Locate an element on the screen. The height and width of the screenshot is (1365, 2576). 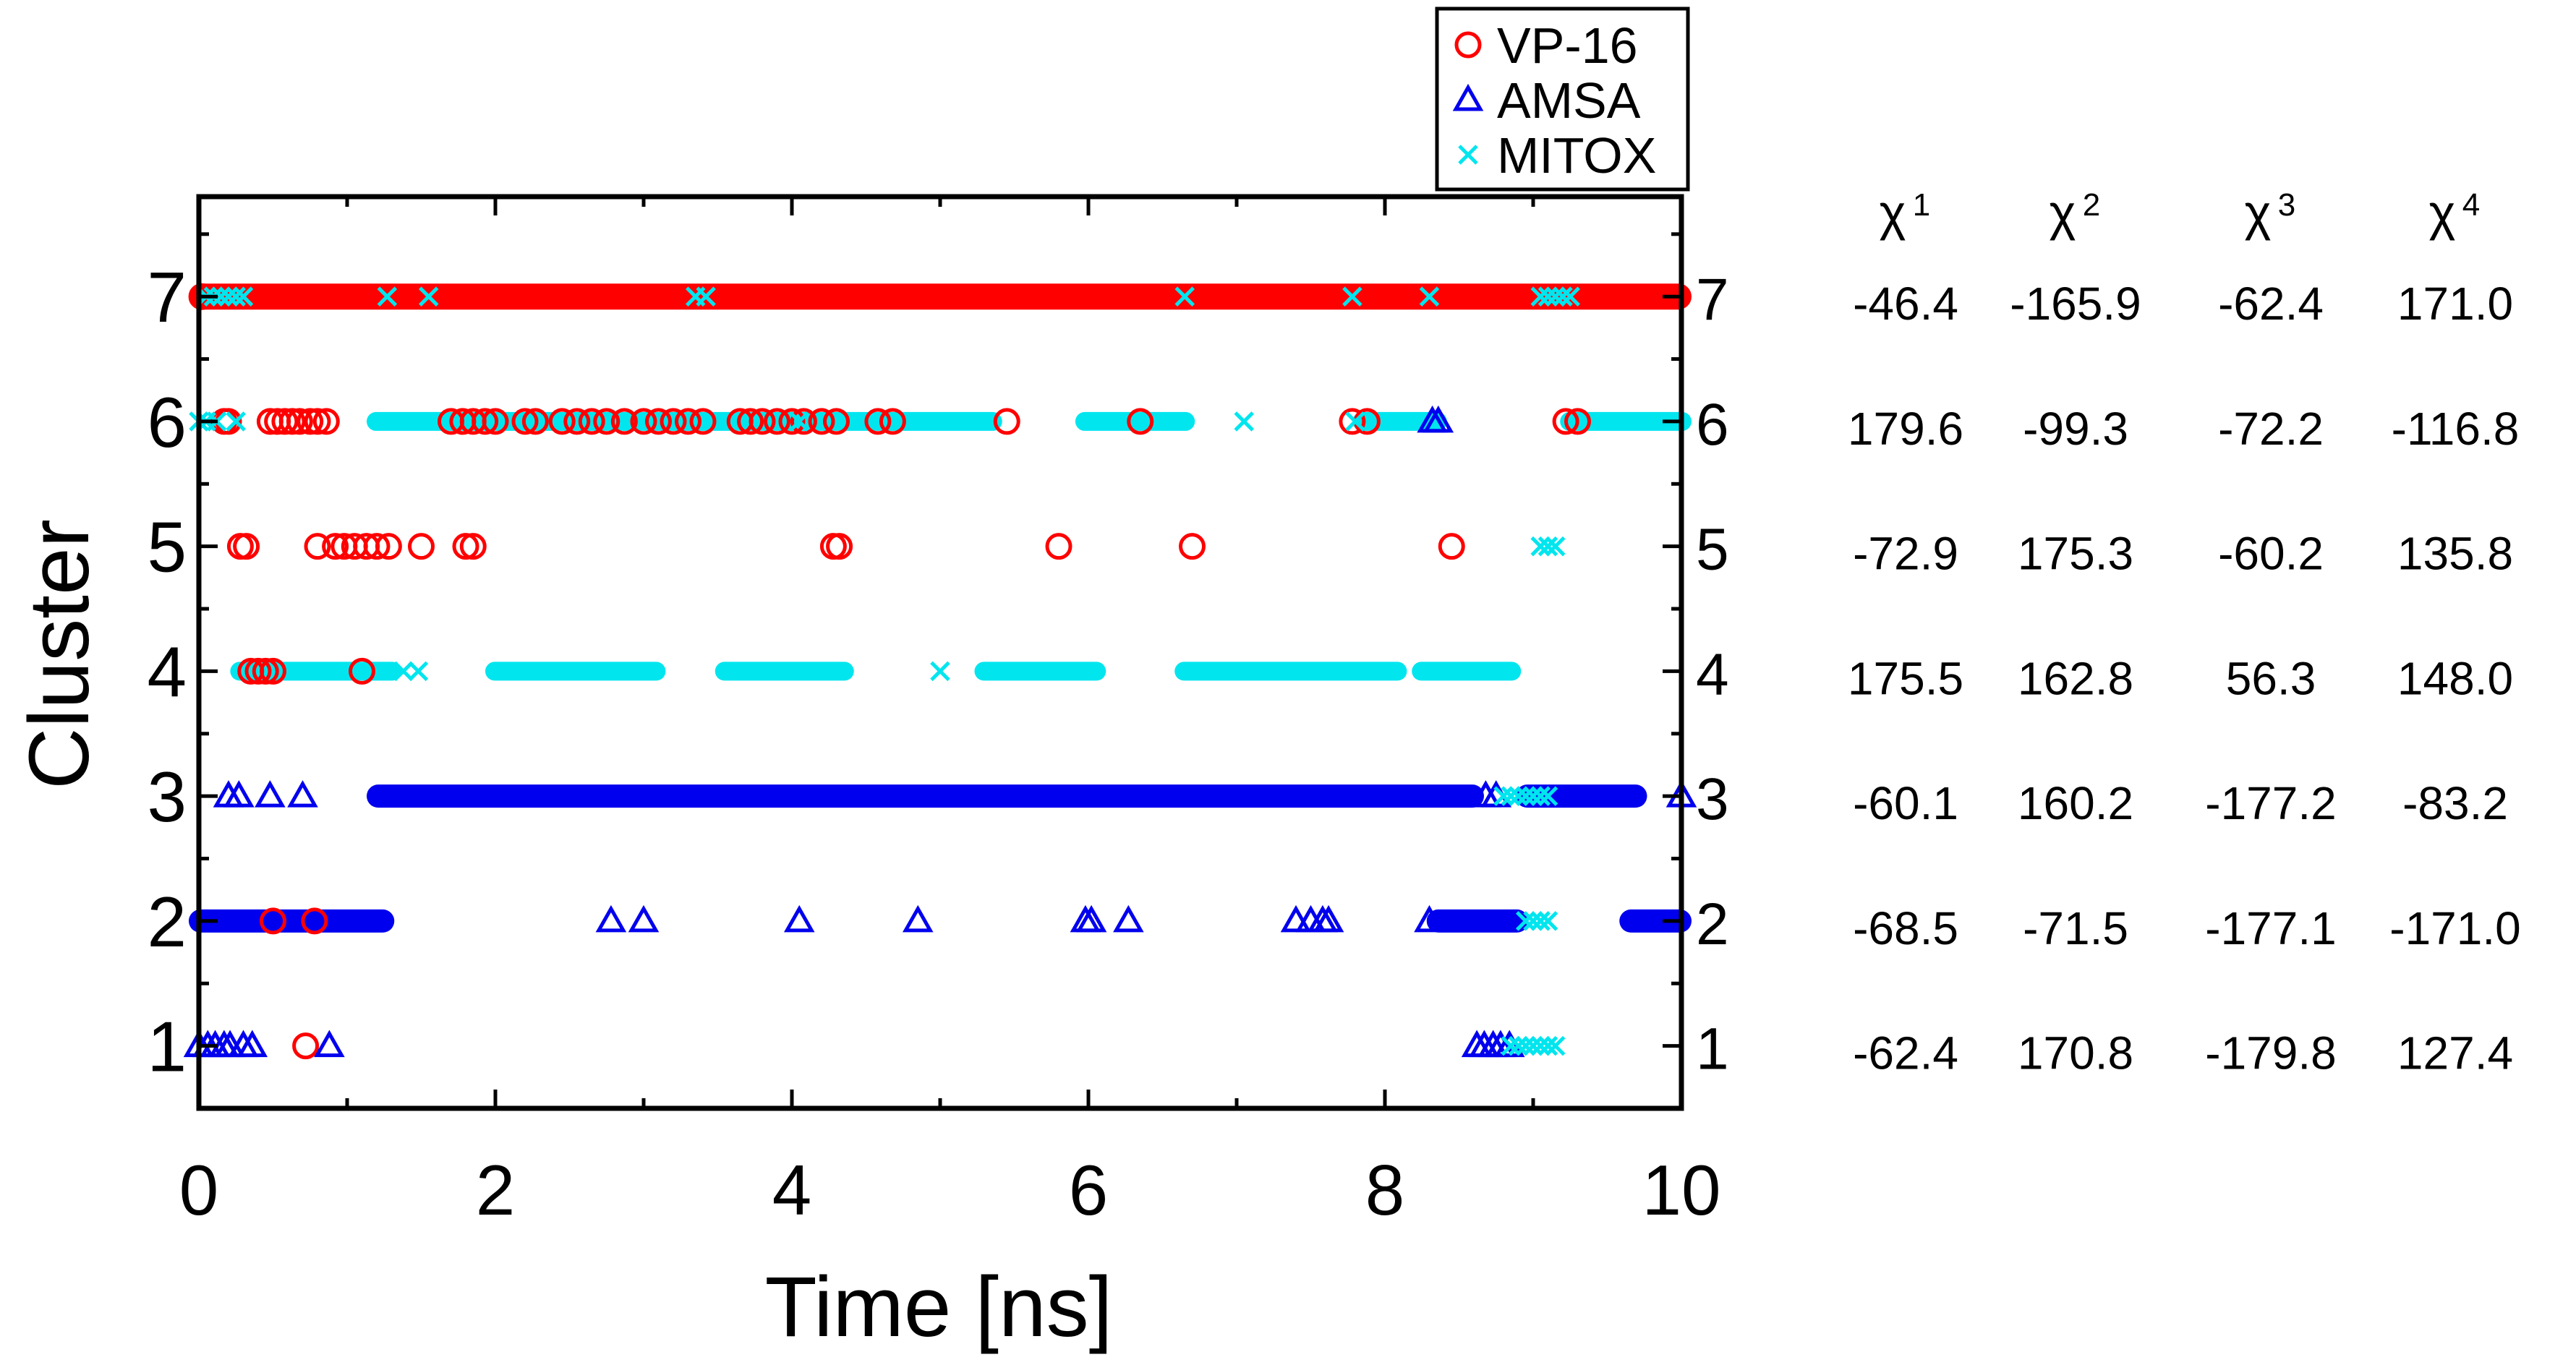
dihedral-value: -99.3 is located at coordinates (2075, 429).